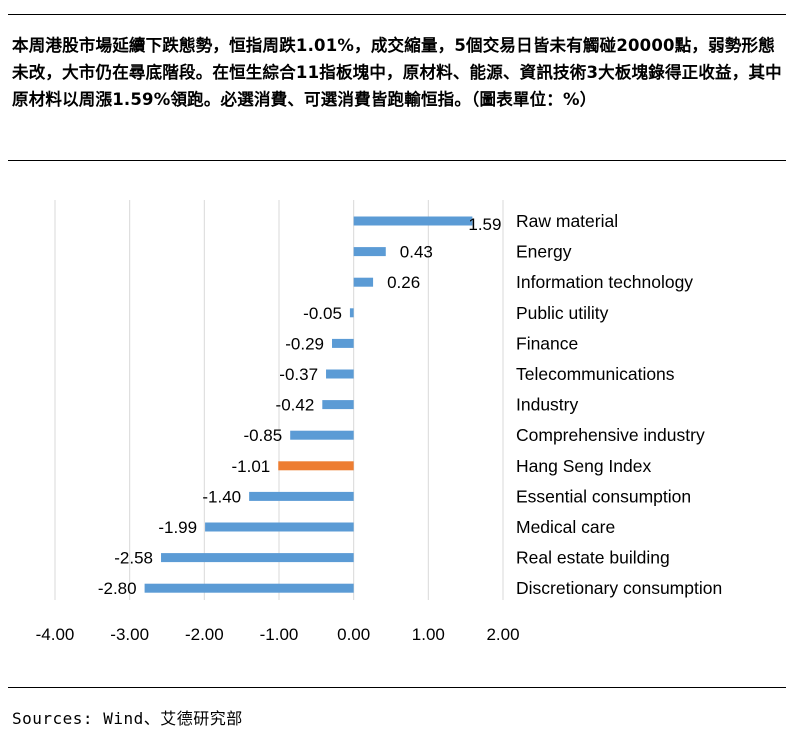 The width and height of the screenshot is (794, 744). I want to click on category-label: Energy, so click(544, 252).